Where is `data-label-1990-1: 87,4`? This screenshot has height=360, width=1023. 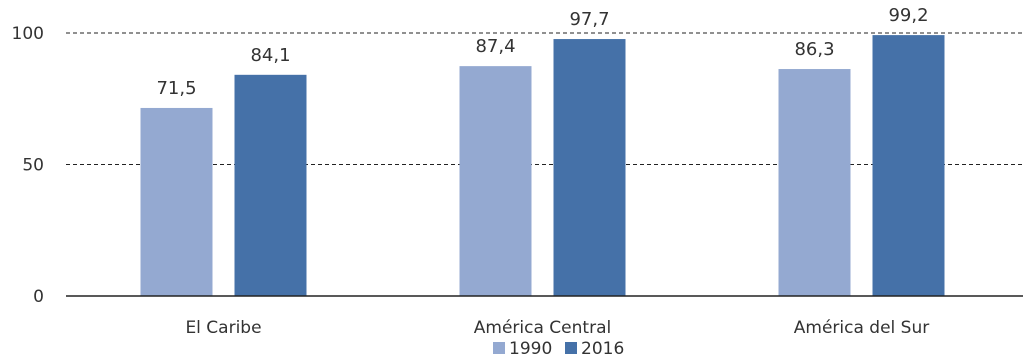
data-label-1990-1: 87,4 is located at coordinates (495, 46).